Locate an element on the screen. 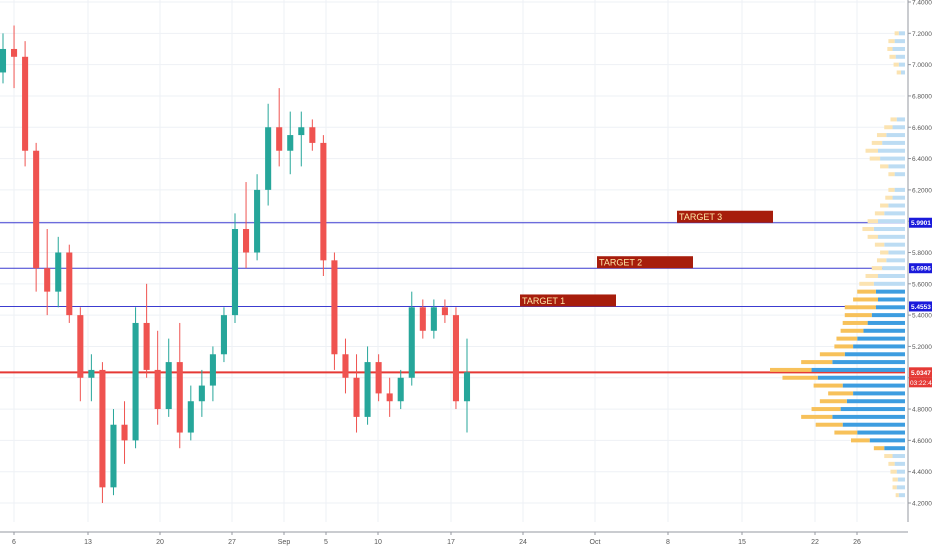 The image size is (932, 555). y-axis-tick-label: 4.2000 is located at coordinates (922, 504).